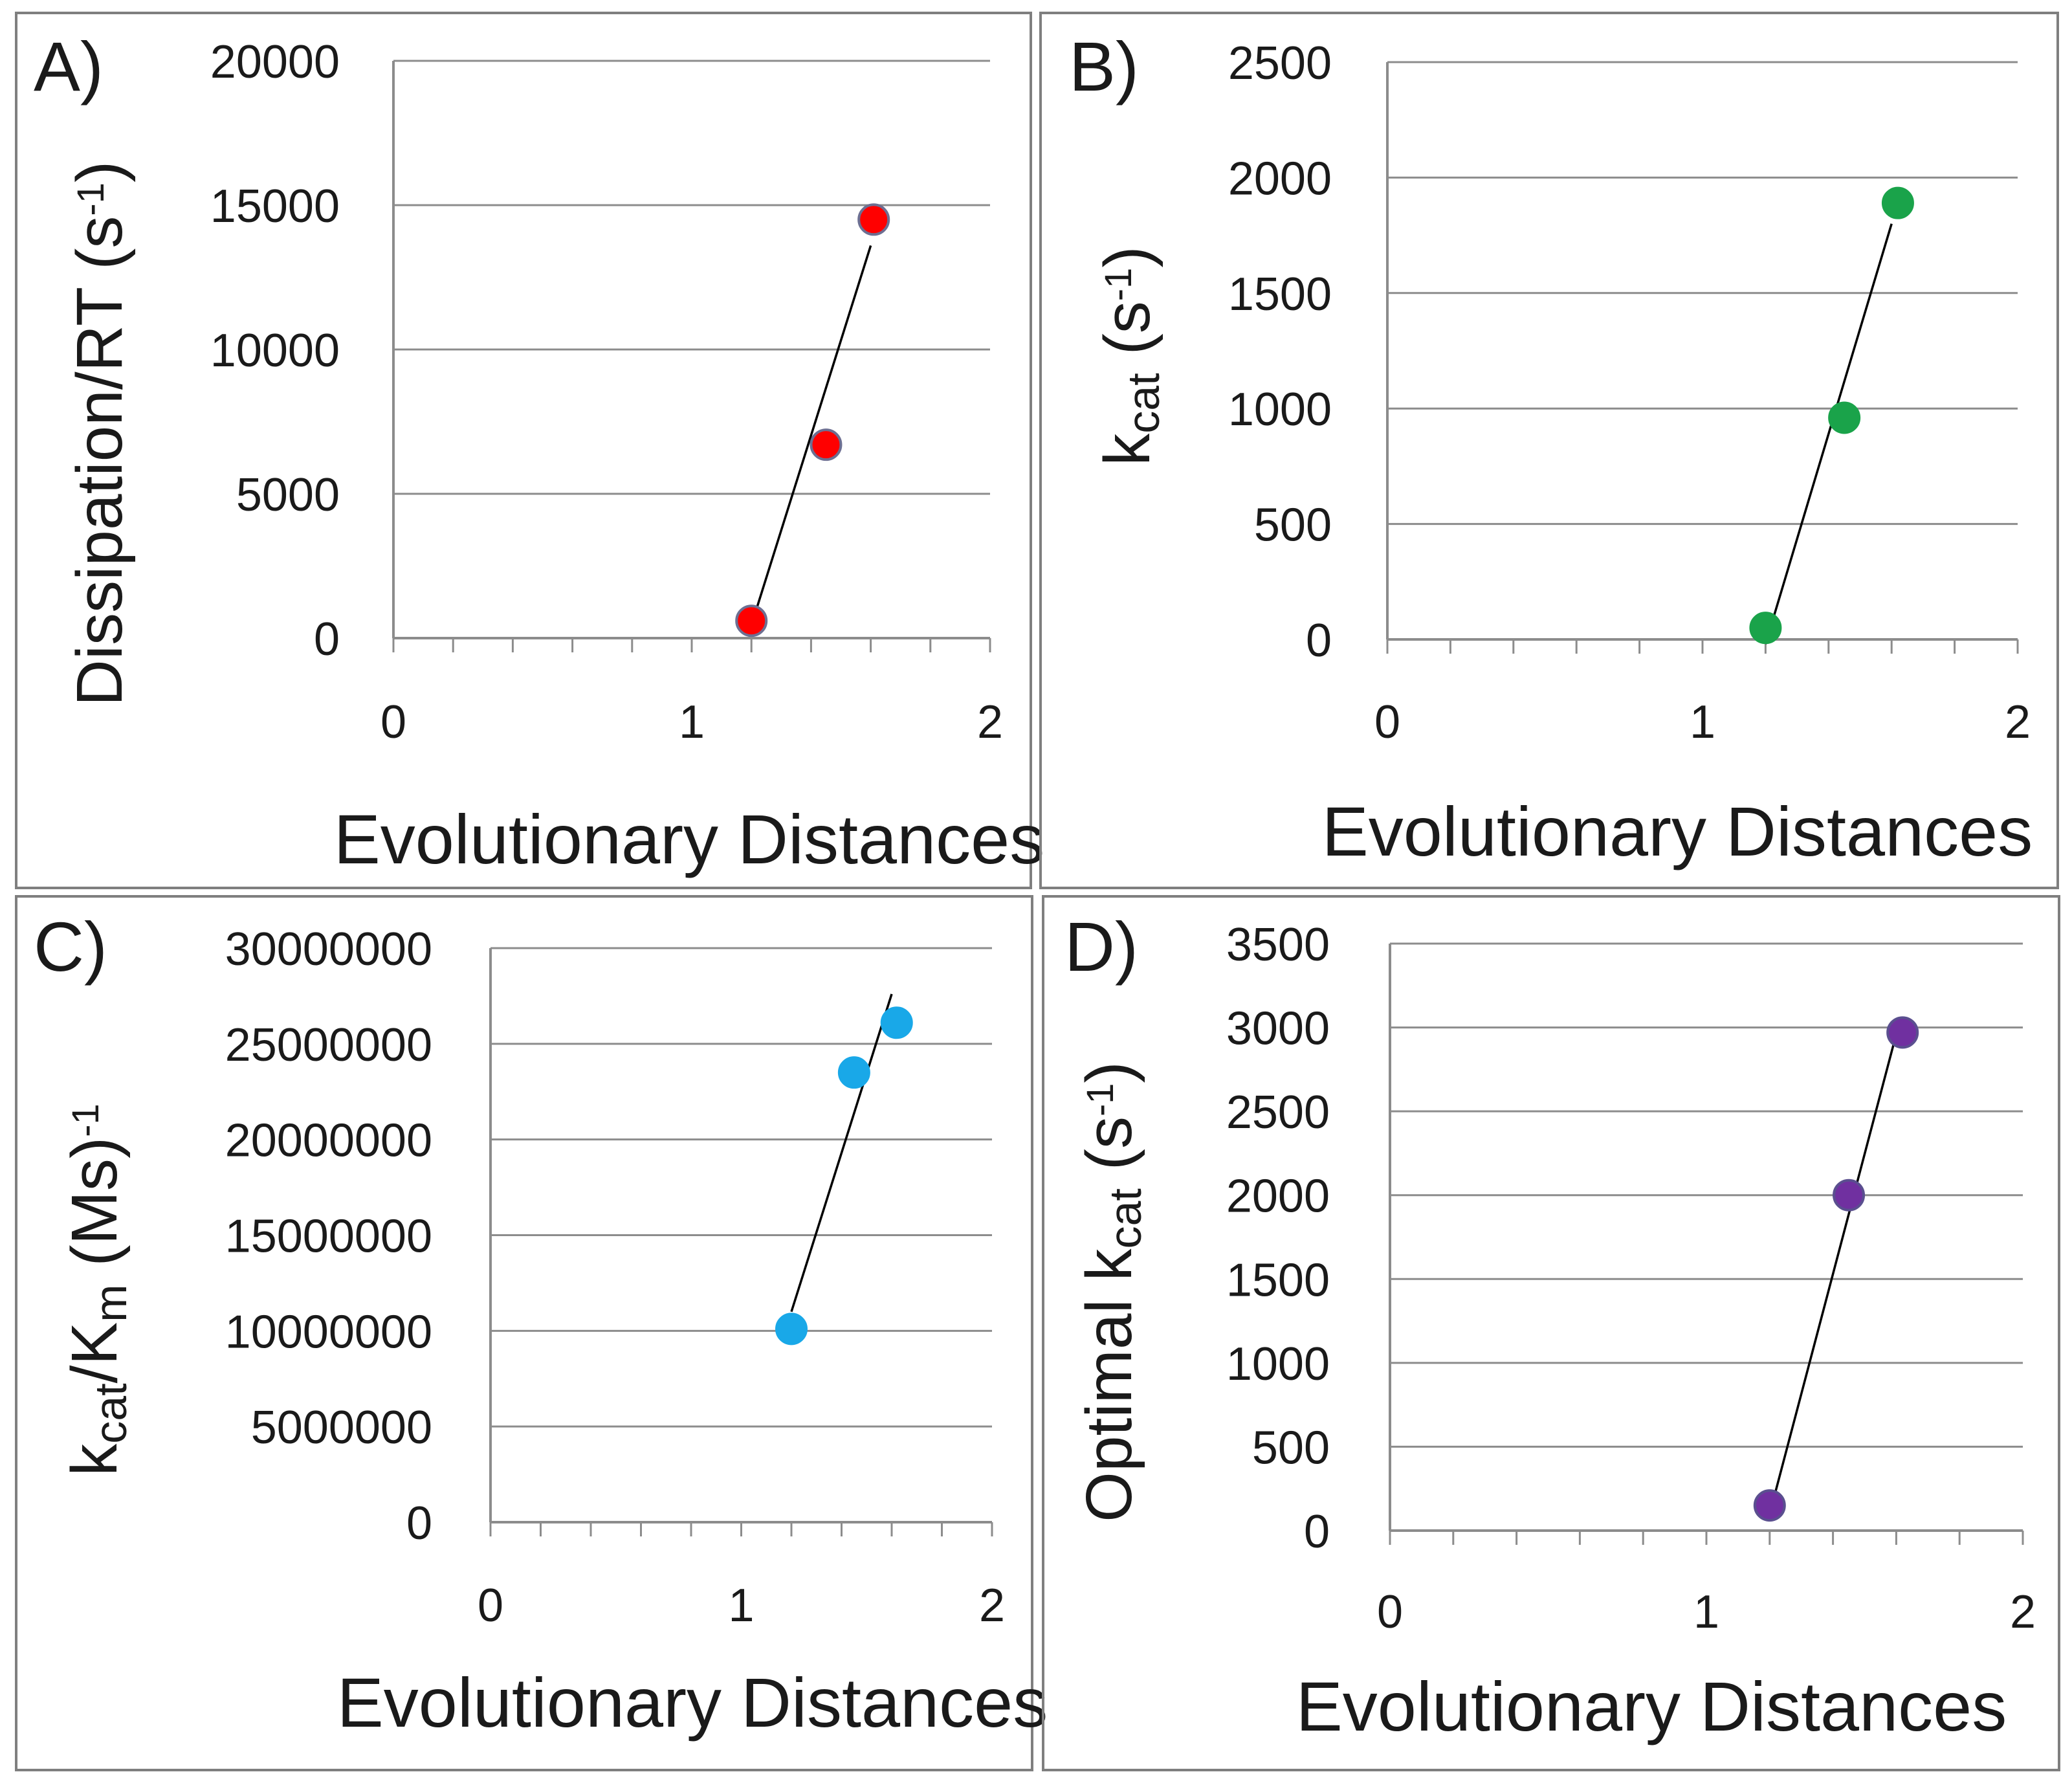 The height and width of the screenshot is (1783, 2072). I want to click on panel-c-x-tick-label: 1, so click(741, 1606).